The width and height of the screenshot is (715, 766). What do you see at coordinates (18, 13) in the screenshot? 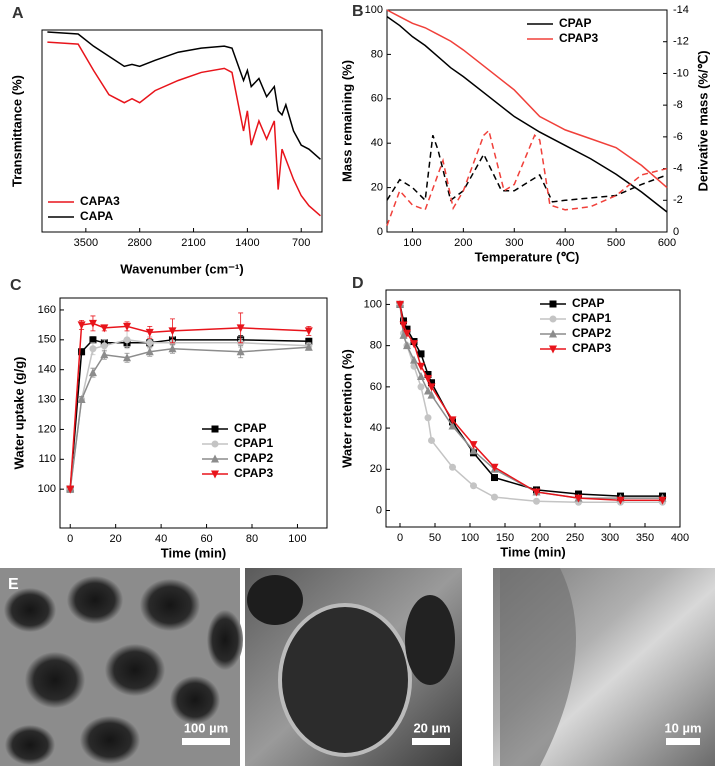
I see `panel-label: A` at bounding box center [18, 13].